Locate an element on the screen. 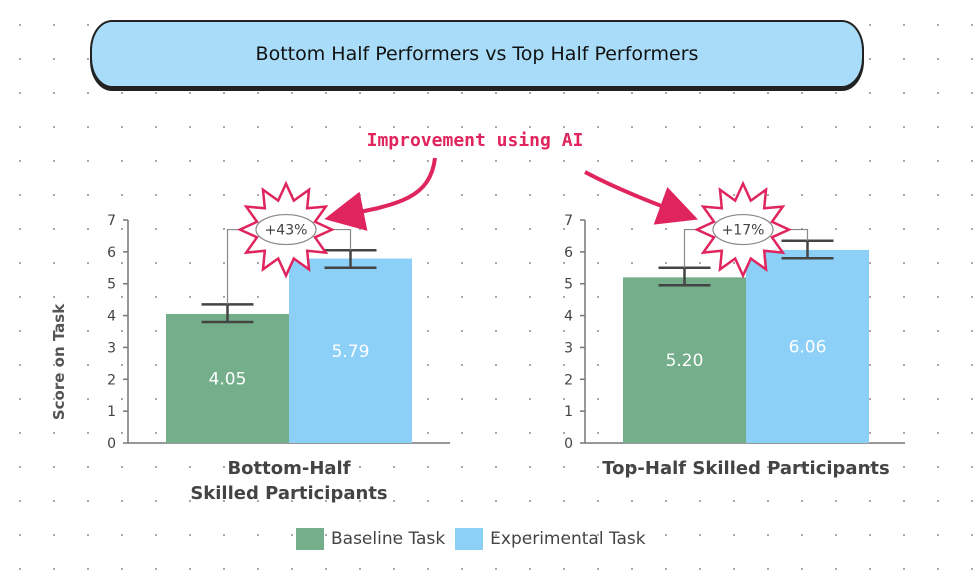 This screenshot has height=573, width=980. improvement-label: +43% is located at coordinates (286, 231).